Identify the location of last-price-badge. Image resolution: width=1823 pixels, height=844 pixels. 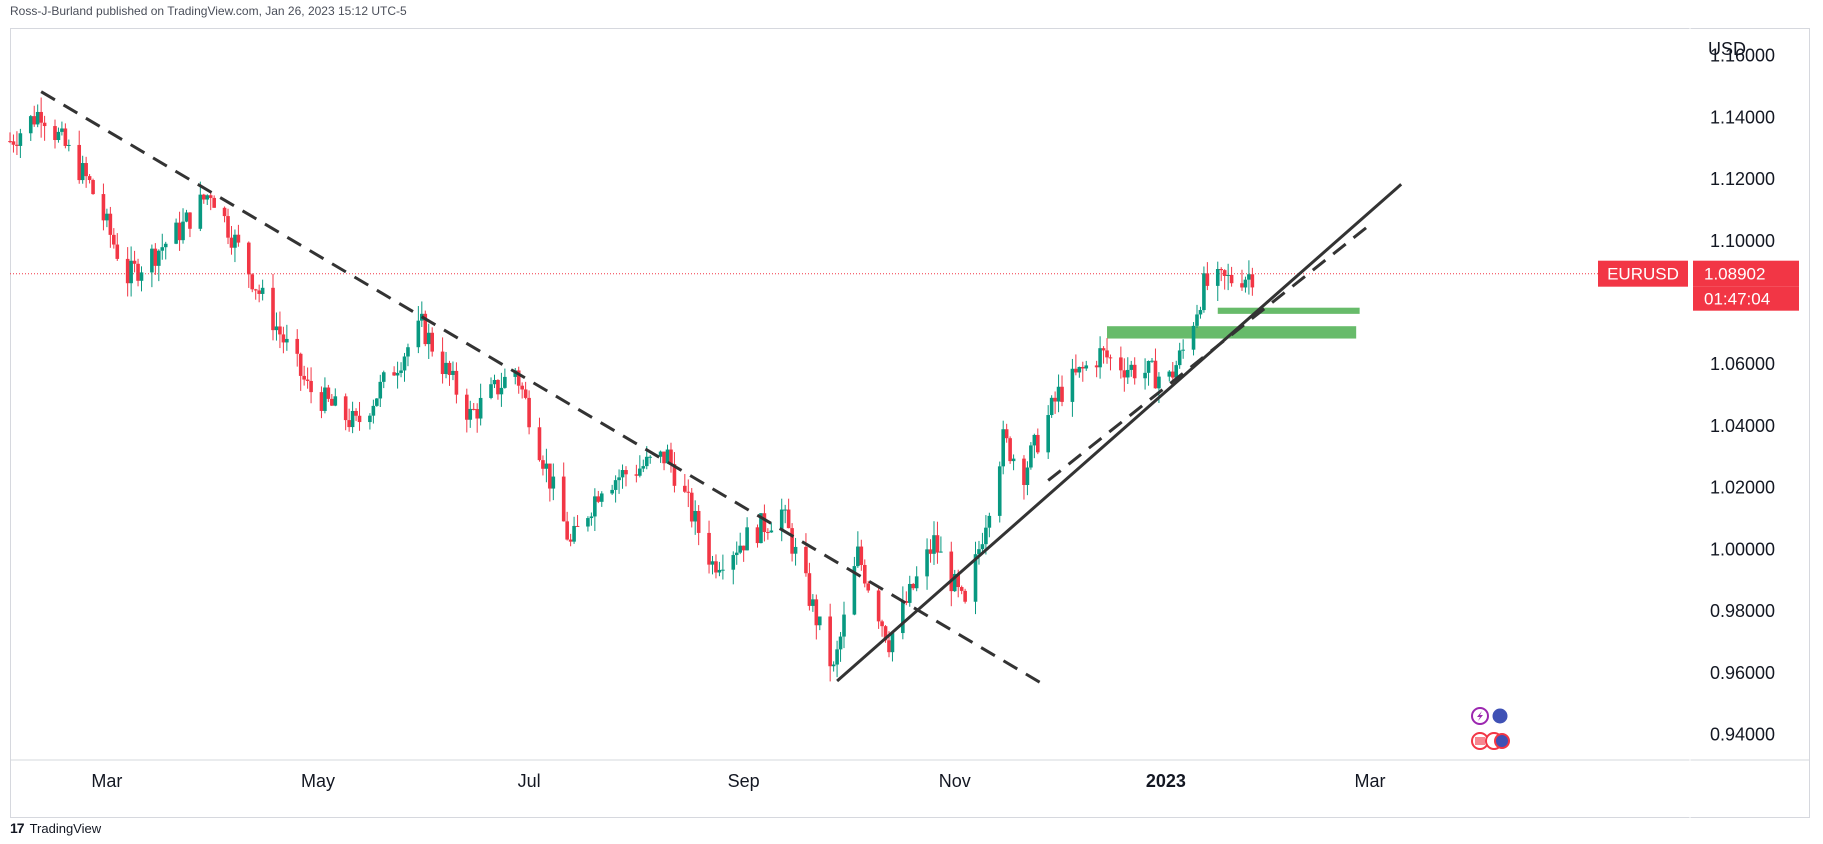
(1746, 273).